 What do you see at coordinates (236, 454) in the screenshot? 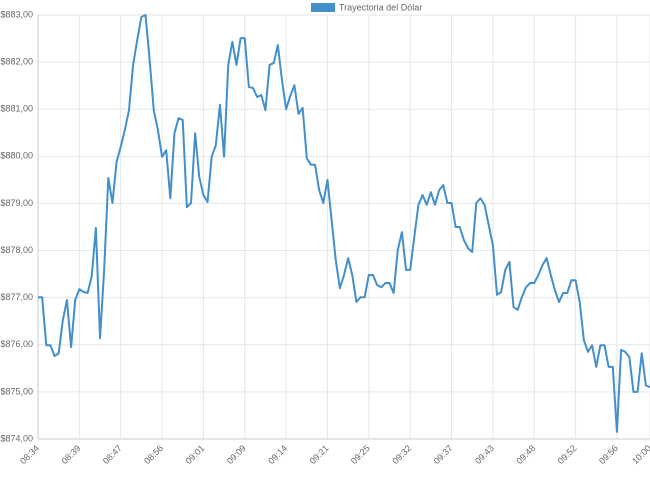
I see `x-tick-label: 09:09` at bounding box center [236, 454].